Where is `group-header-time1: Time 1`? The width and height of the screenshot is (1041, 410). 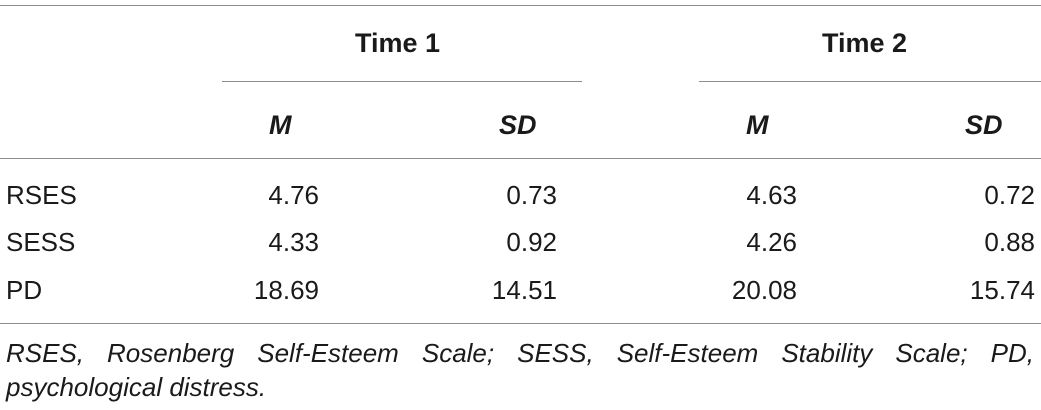 group-header-time1: Time 1 is located at coordinates (398, 43).